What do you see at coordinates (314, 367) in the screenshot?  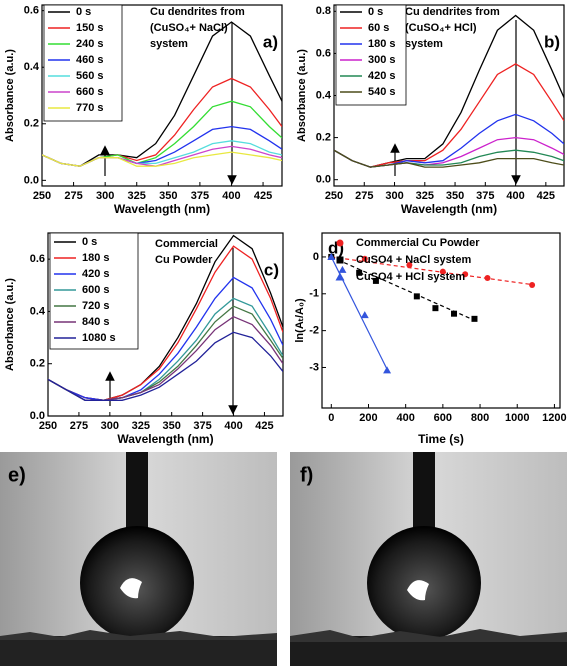 I see `y-tick-label: -3` at bounding box center [314, 367].